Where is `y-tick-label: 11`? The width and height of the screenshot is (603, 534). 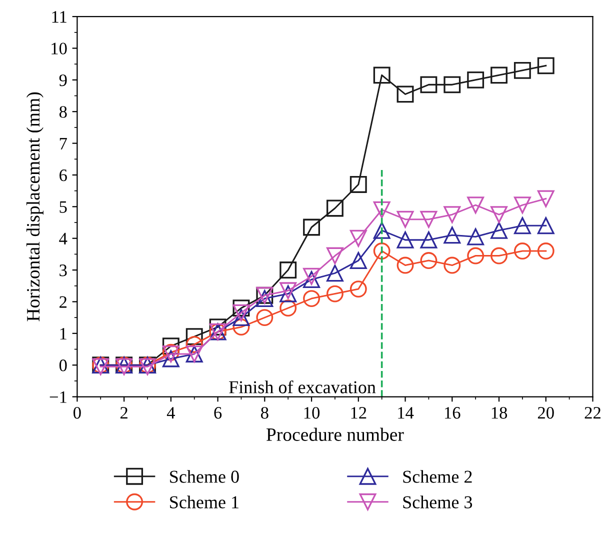 y-tick-label: 11 is located at coordinates (59, 17).